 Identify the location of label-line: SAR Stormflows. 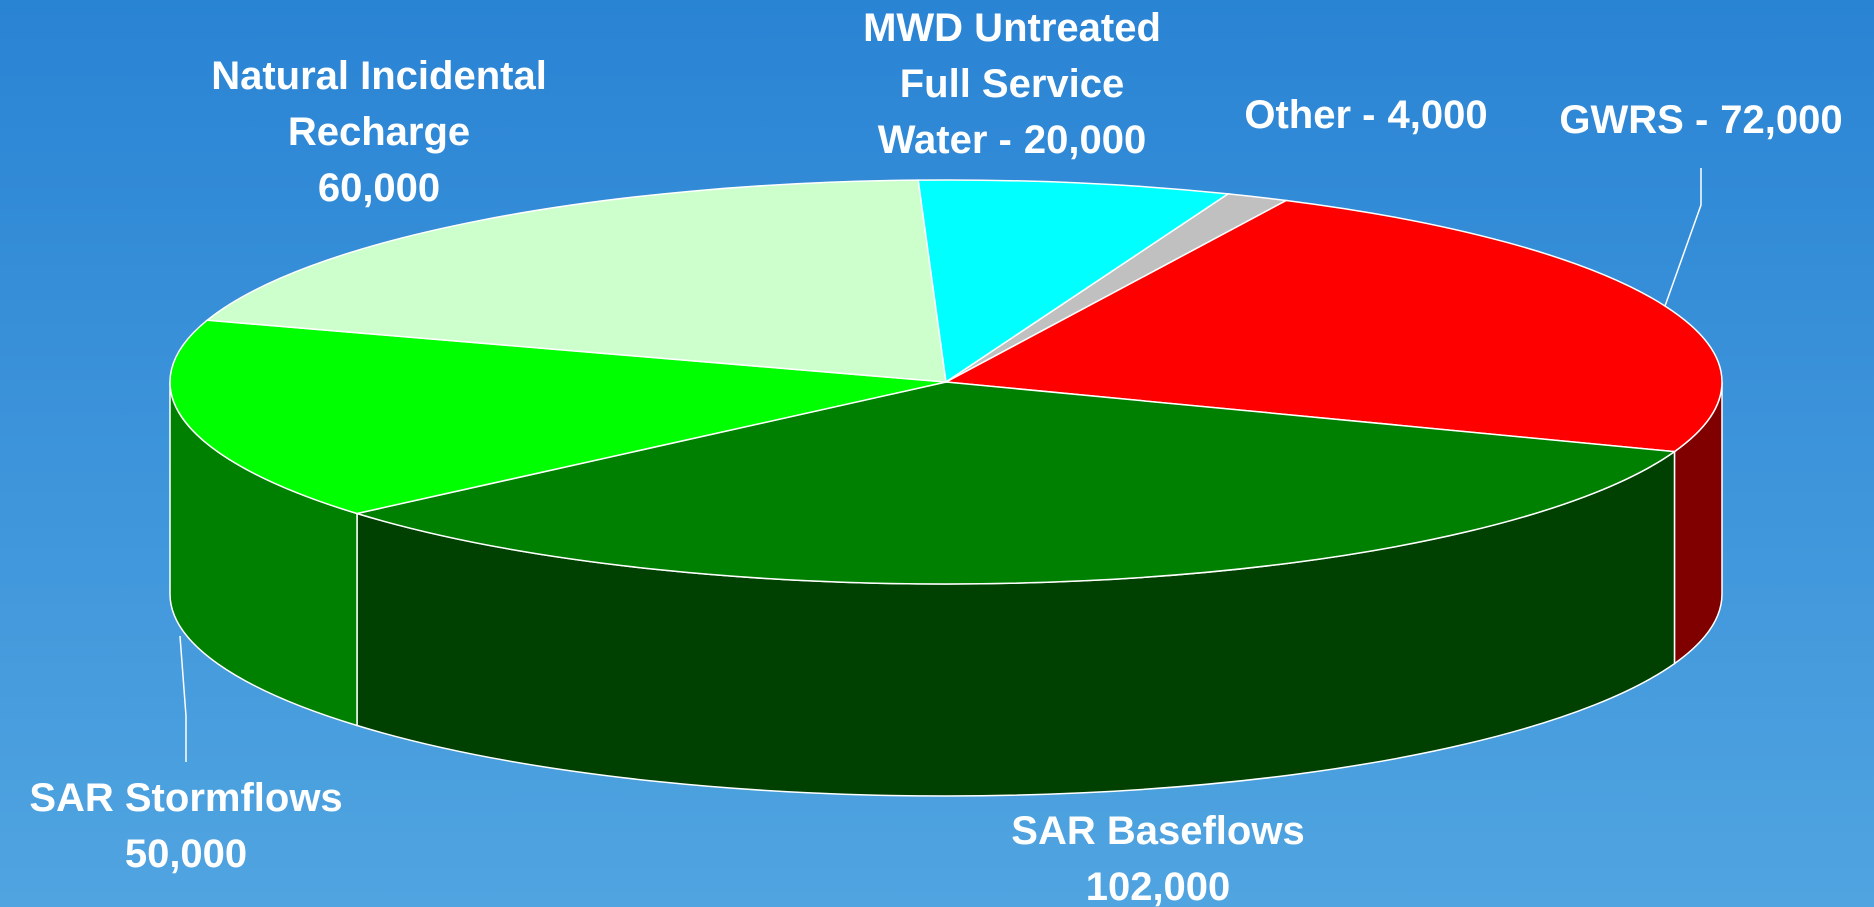
(185, 798).